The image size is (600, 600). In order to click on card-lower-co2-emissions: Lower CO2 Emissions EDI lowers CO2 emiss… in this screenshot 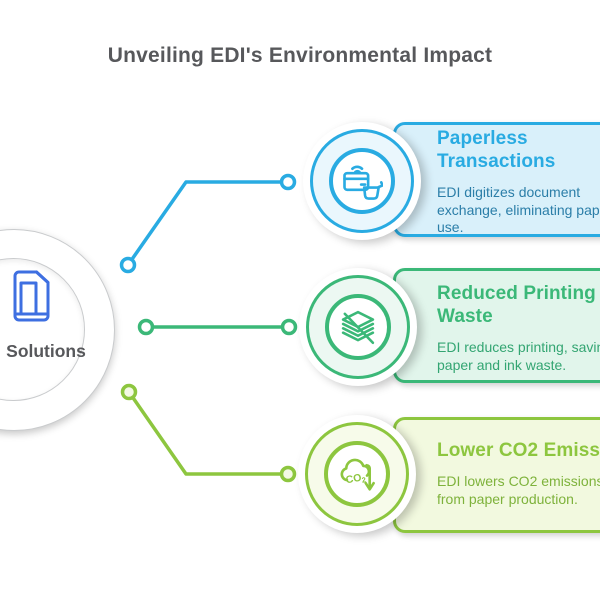, I will do `click(496, 475)`.